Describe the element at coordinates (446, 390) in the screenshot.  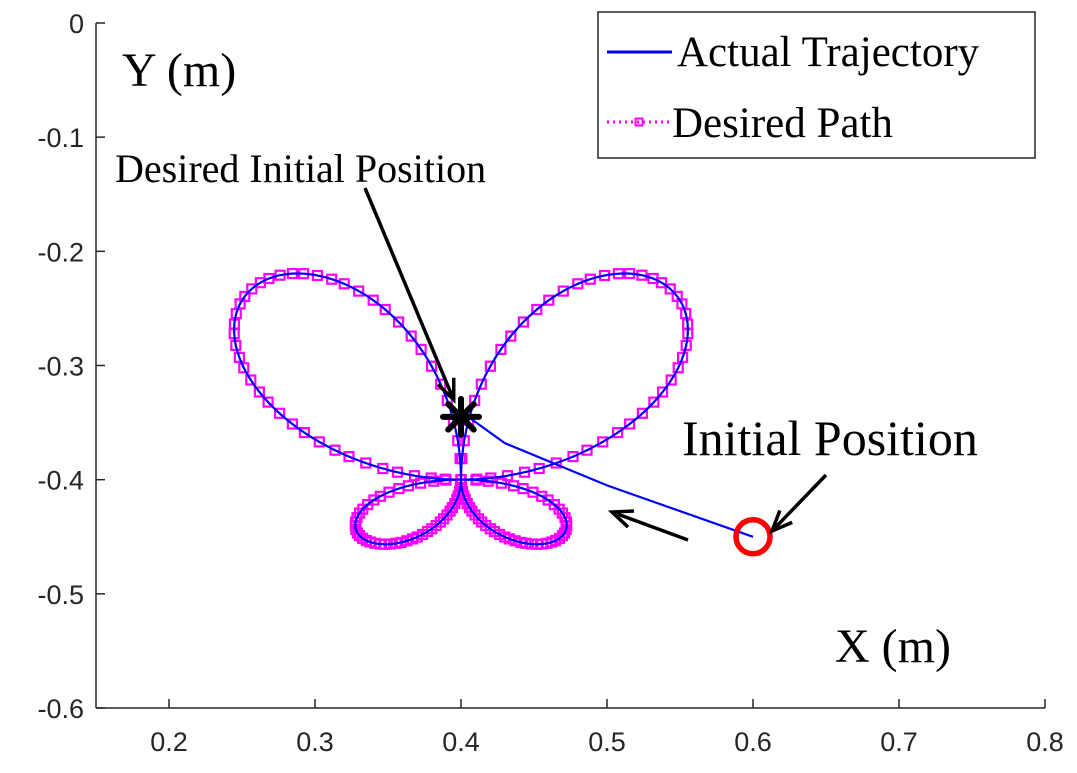
I see `arrow-desired-initial-position-head` at that location.